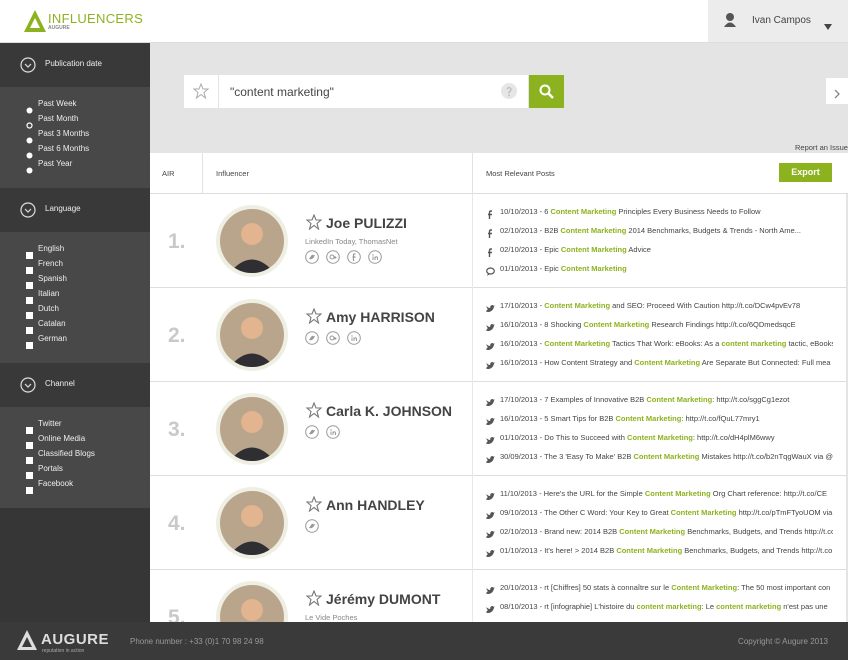  Describe the element at coordinates (86, 166) in the screenshot. I see `filter-option: Past Year` at that location.